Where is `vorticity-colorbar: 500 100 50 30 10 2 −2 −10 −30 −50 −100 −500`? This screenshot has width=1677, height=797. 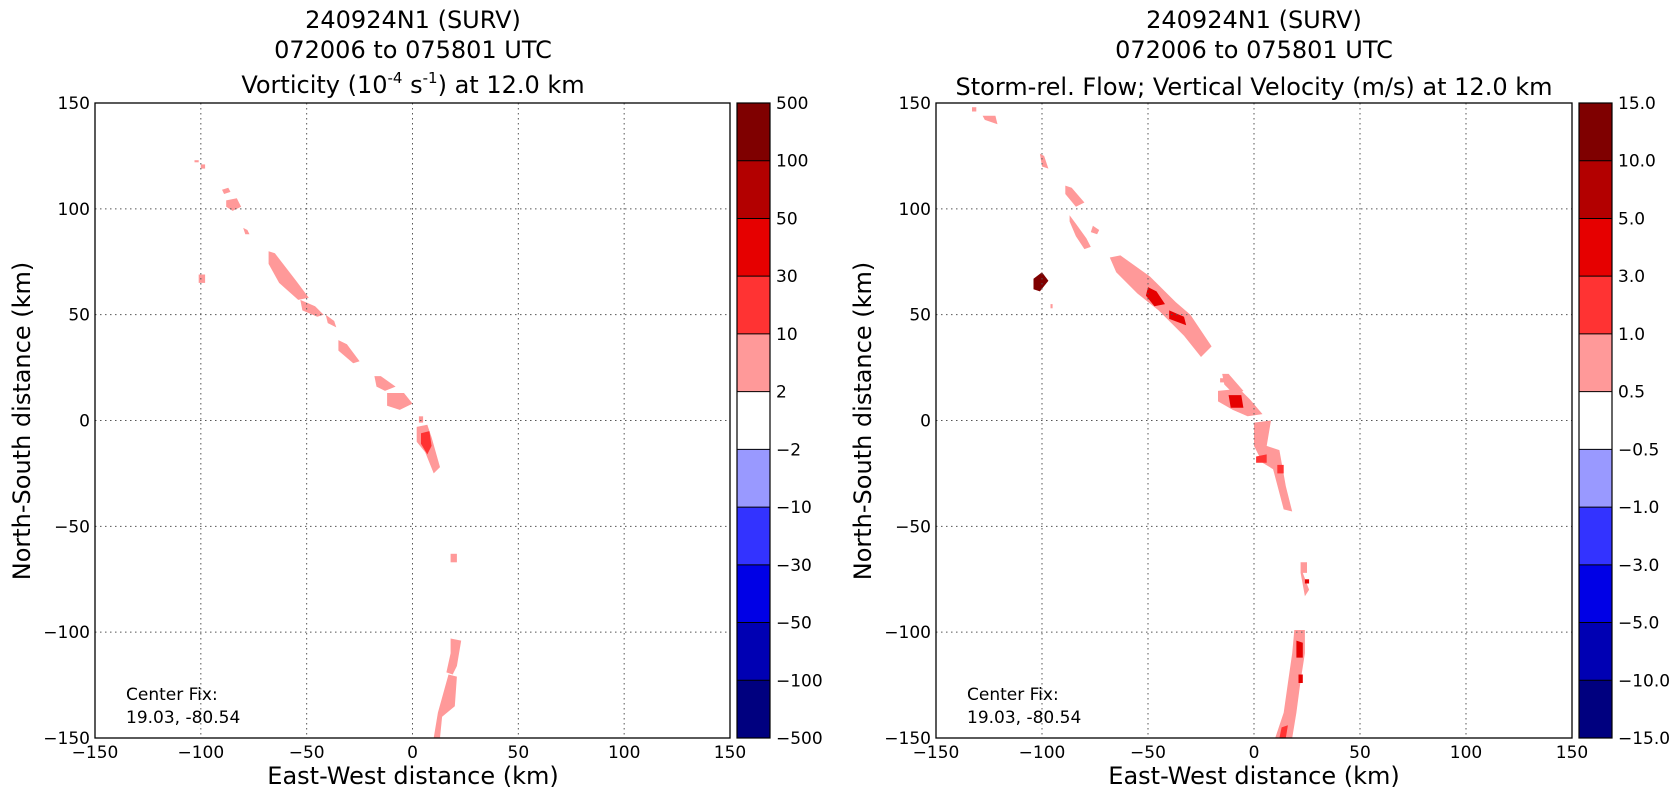 vorticity-colorbar: 500 100 50 30 10 2 −2 −10 −30 −50 −100 −500 is located at coordinates (779, 421).